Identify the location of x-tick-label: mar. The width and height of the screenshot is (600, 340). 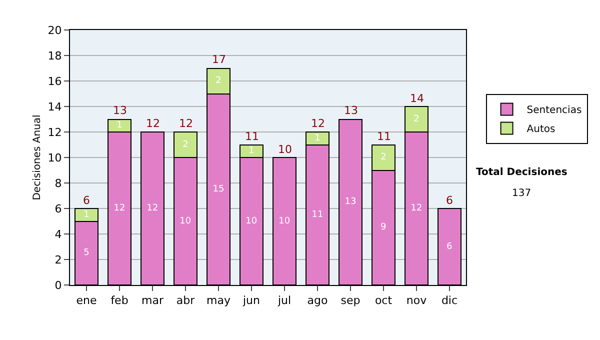
(153, 301).